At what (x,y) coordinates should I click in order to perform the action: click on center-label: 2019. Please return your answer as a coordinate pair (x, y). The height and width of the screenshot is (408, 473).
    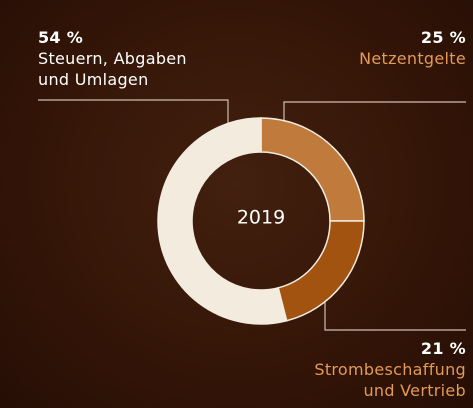
    Looking at the image, I should click on (261, 218).